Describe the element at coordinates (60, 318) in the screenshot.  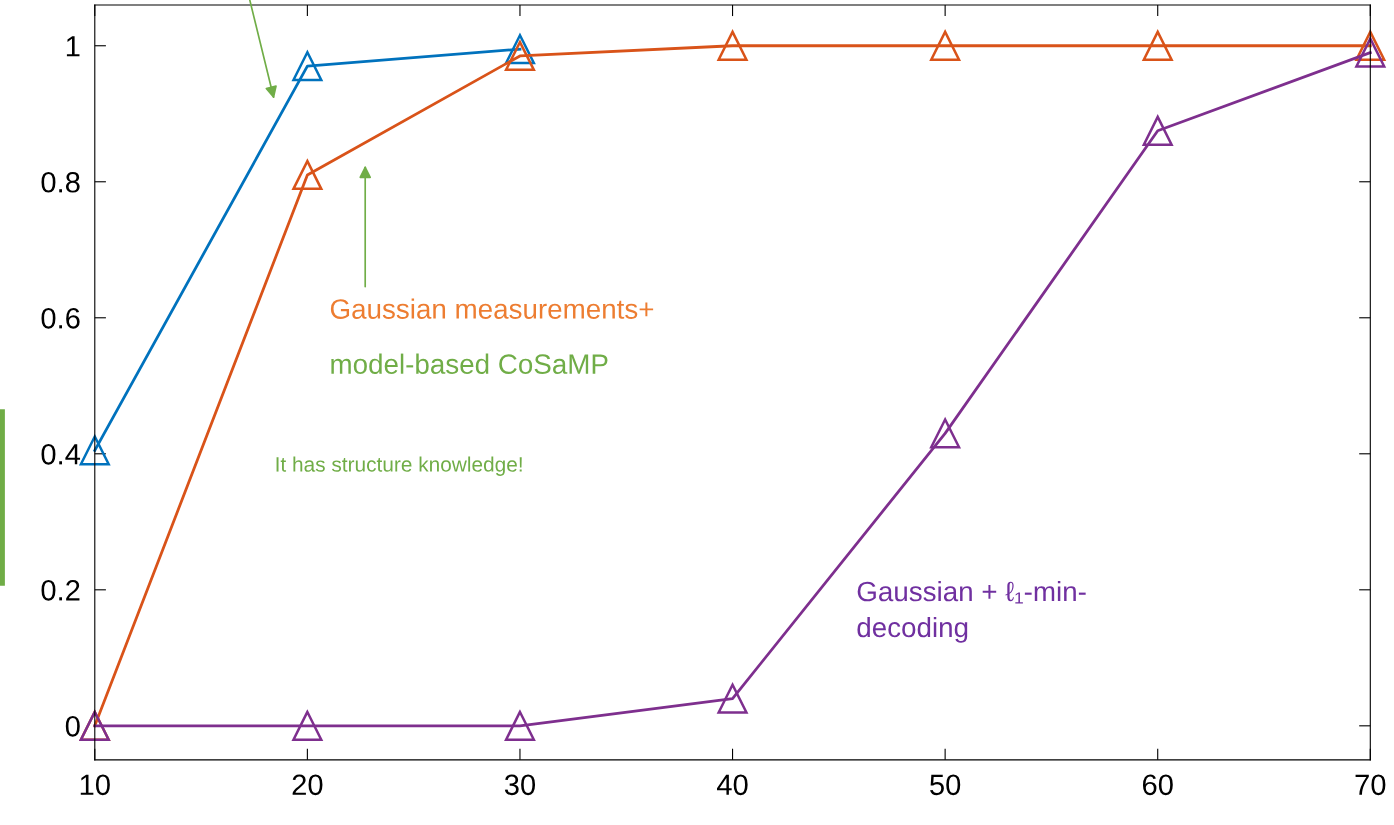
I see `y-tick-label: 0.6` at that location.